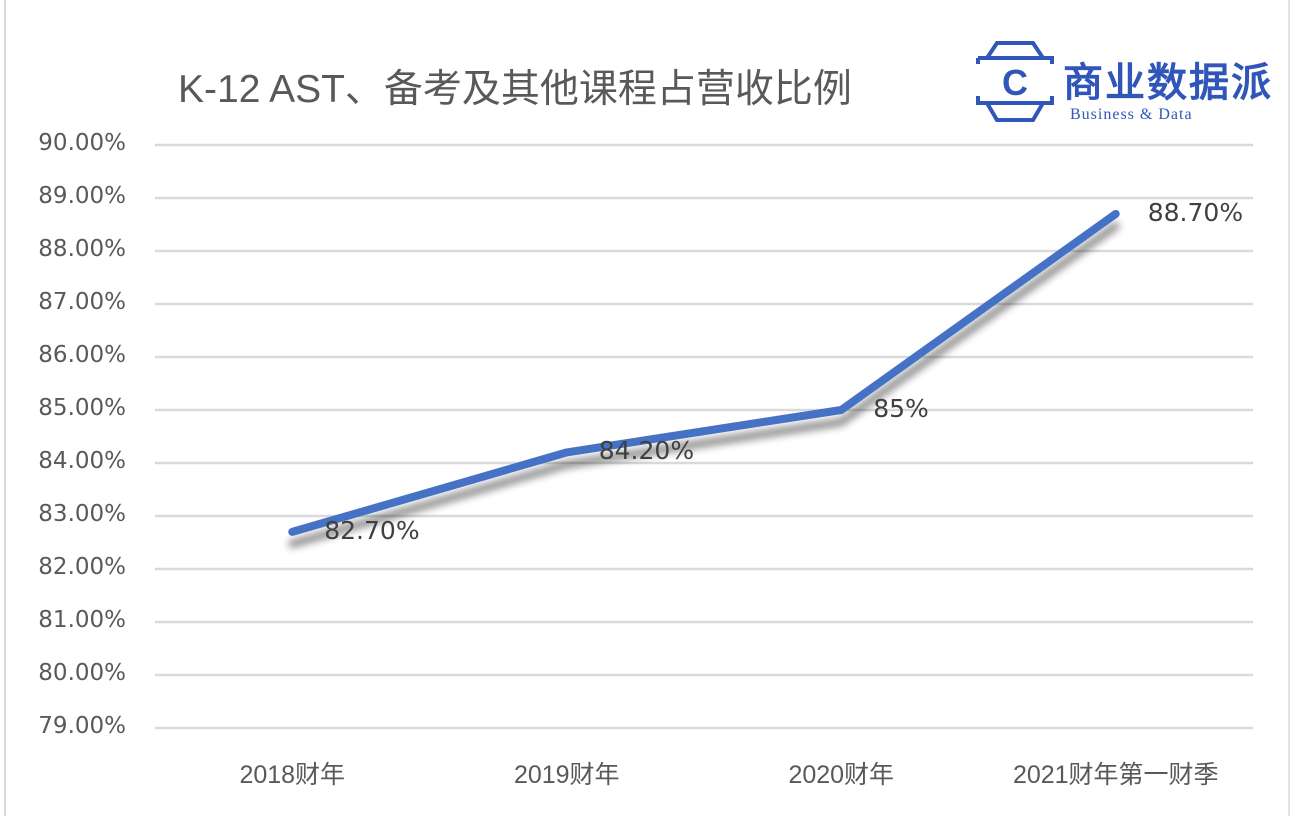 This screenshot has width=1296, height=816. What do you see at coordinates (1289, 408) in the screenshot?
I see `right-border` at bounding box center [1289, 408].